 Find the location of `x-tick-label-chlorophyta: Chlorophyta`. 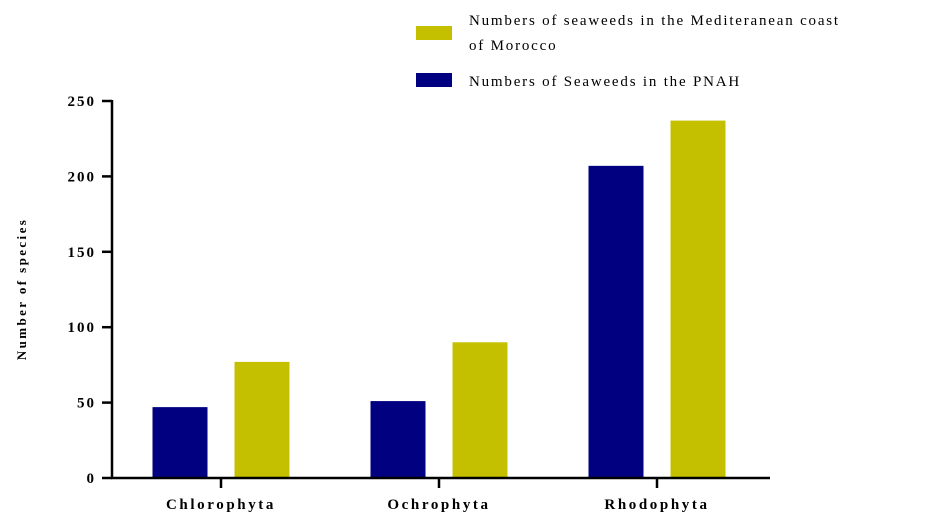

x-tick-label-chlorophyta: Chlorophyta is located at coordinates (221, 505).